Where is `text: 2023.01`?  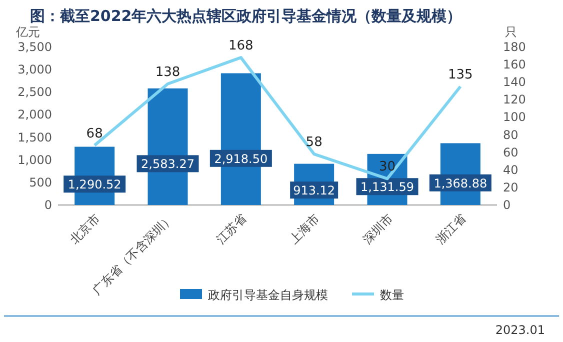 text: 2023.01 is located at coordinates (520, 330).